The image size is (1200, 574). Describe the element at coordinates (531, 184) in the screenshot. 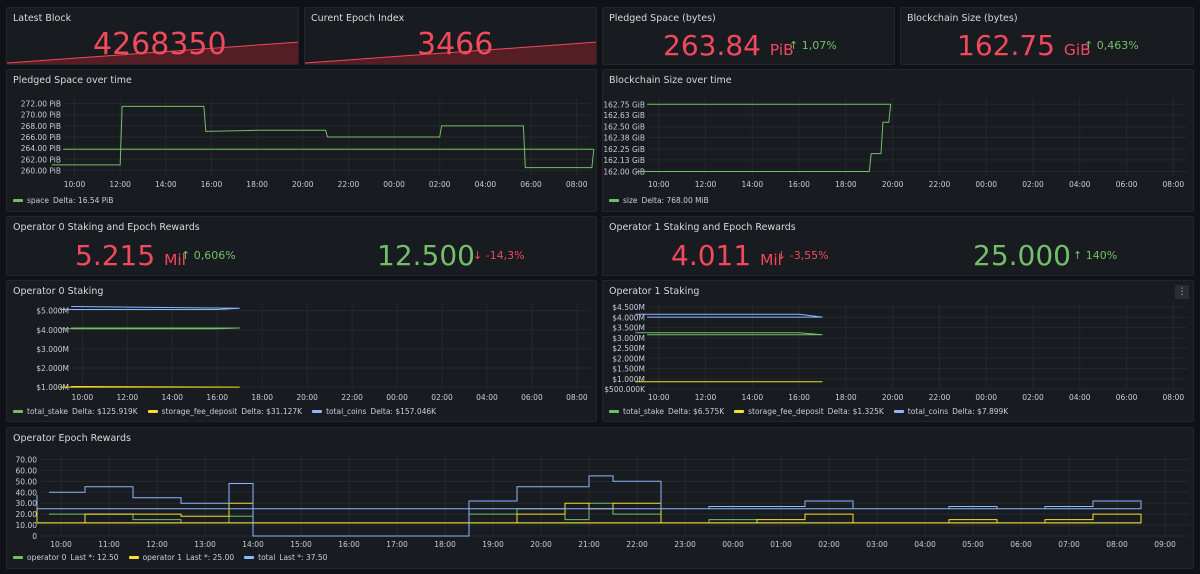

I see `x-tick-label: 06:00` at that location.